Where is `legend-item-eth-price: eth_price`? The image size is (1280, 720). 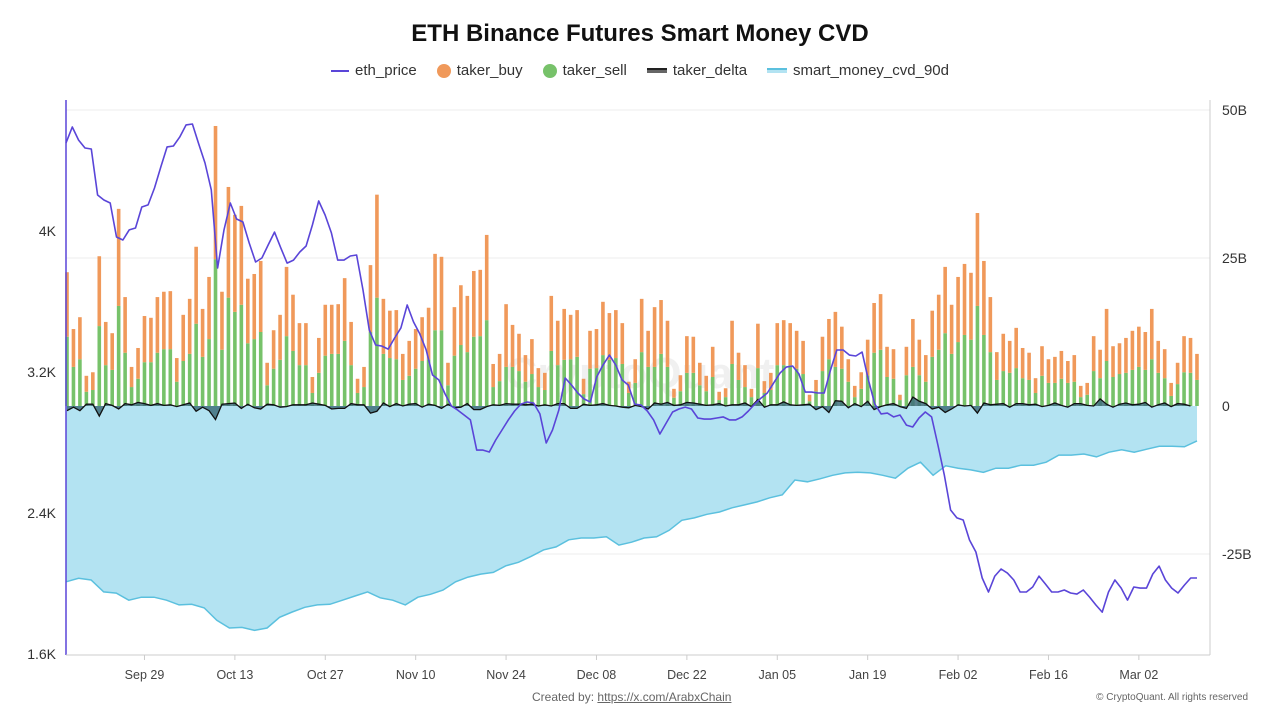 legend-item-eth-price: eth_price is located at coordinates (374, 70).